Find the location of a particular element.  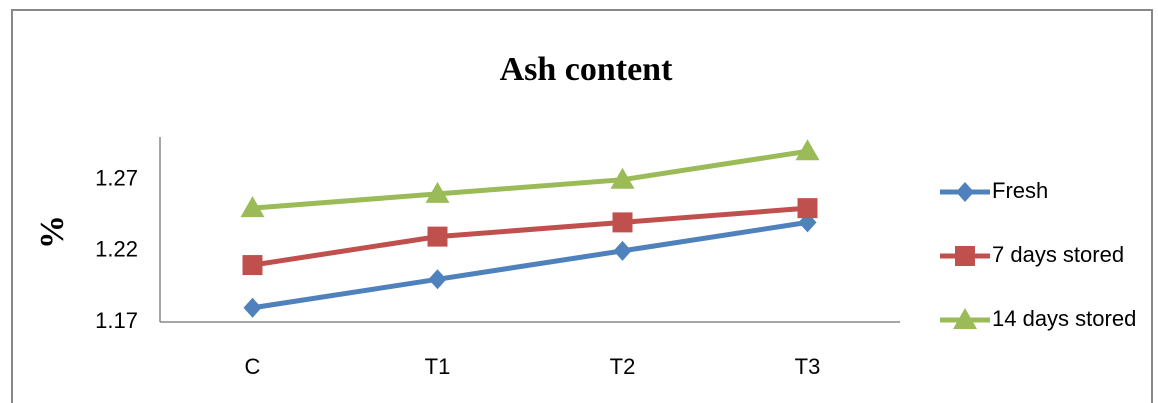

x-tick-label: T1 is located at coordinates (438, 366).